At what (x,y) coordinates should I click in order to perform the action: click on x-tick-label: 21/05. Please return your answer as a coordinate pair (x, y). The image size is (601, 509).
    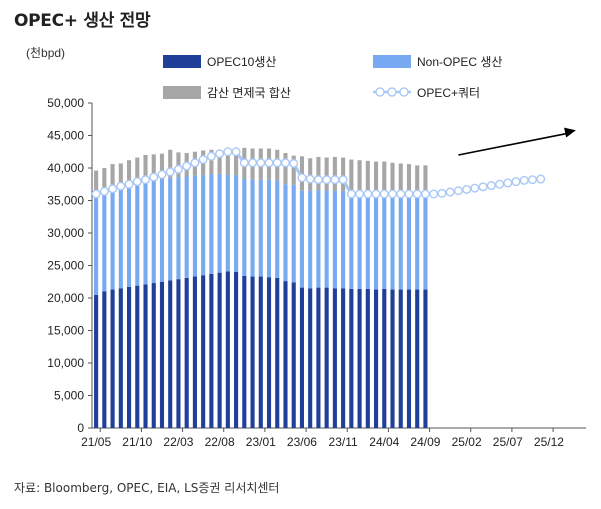
    Looking at the image, I should click on (96, 442).